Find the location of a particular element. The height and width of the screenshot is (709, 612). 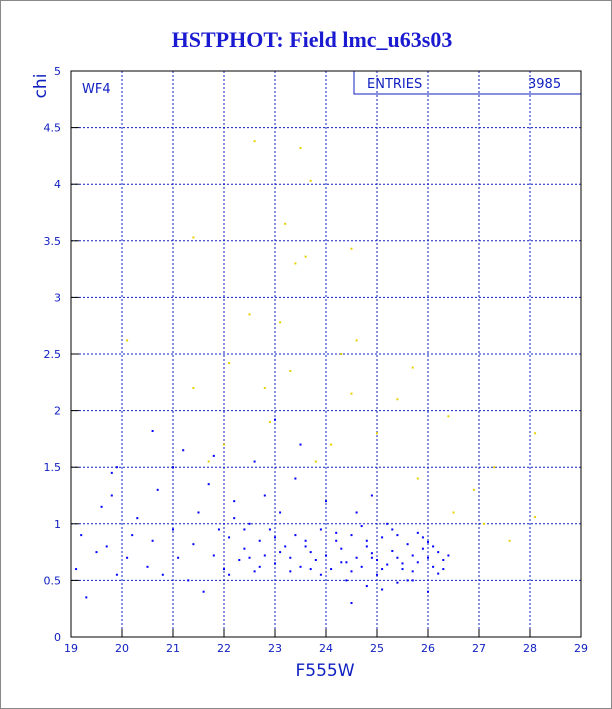

x-tick-label: 20 is located at coordinates (122, 648).